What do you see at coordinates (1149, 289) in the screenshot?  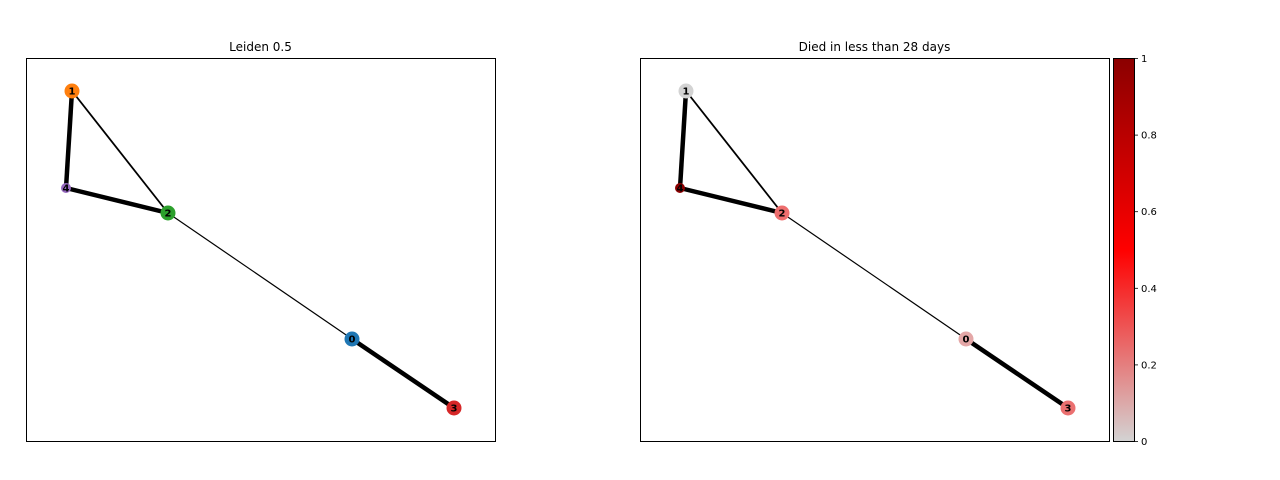 I see `colorbar-tick-label: 0.4` at bounding box center [1149, 289].